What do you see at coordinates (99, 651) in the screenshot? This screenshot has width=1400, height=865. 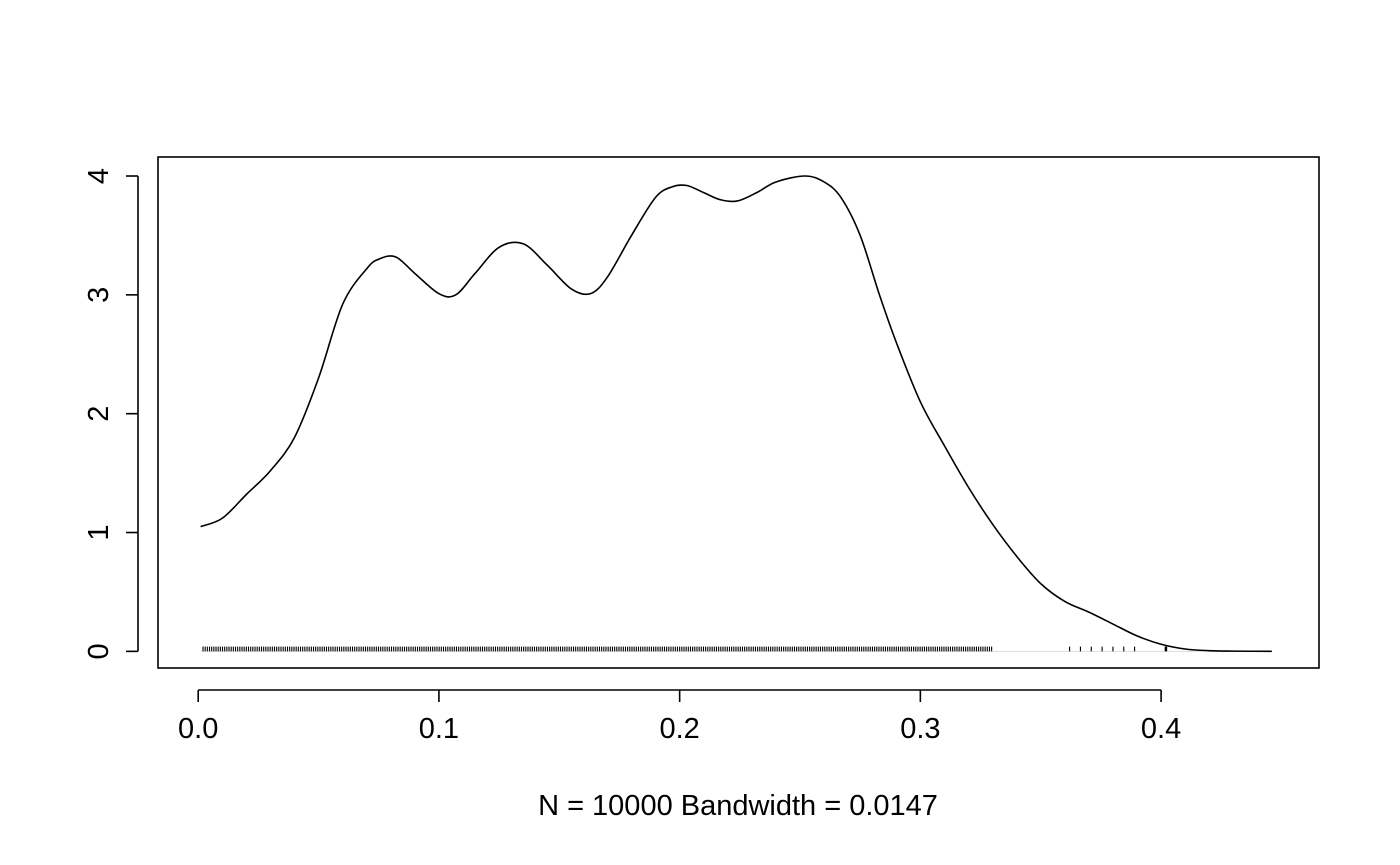 I see `y-tick-label: 0` at bounding box center [99, 651].